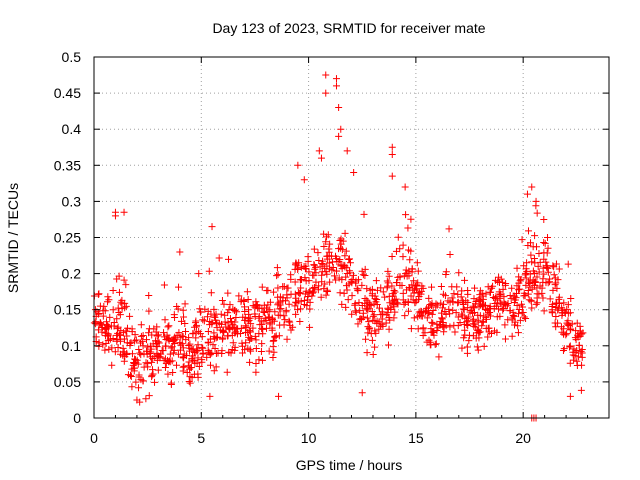  Describe the element at coordinates (67, 238) in the screenshot. I see `y-tick-label: 0.25` at that location.